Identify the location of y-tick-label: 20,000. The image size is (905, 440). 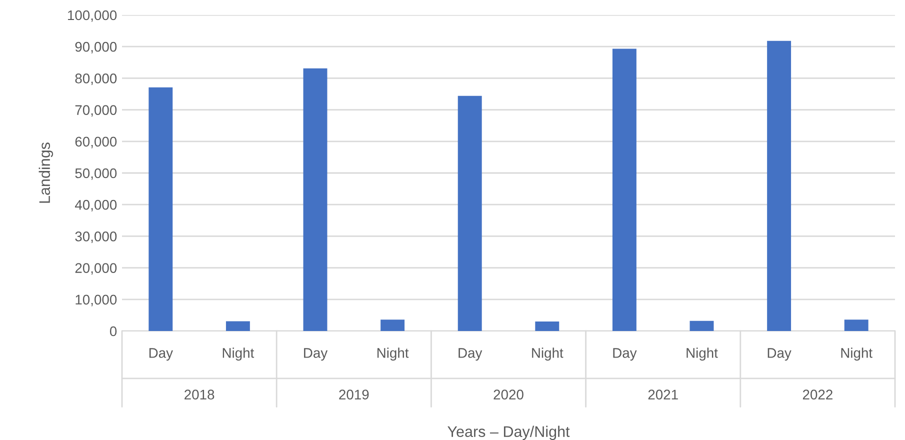
(96, 269).